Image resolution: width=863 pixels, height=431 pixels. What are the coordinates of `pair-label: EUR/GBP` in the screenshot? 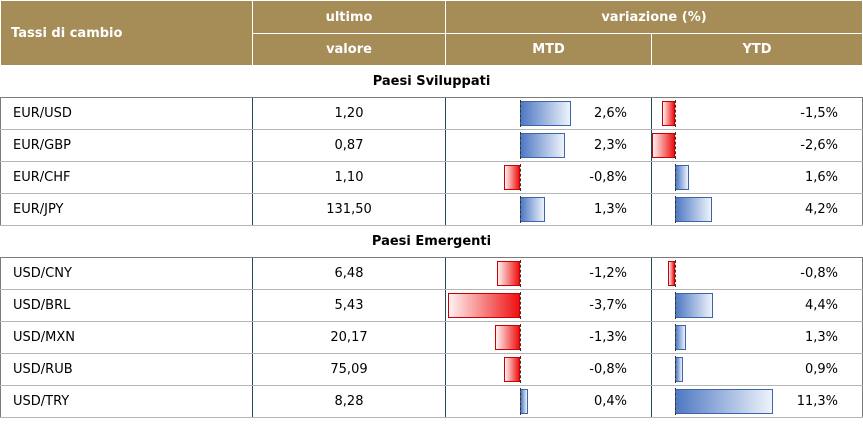 It's located at (126, 145).